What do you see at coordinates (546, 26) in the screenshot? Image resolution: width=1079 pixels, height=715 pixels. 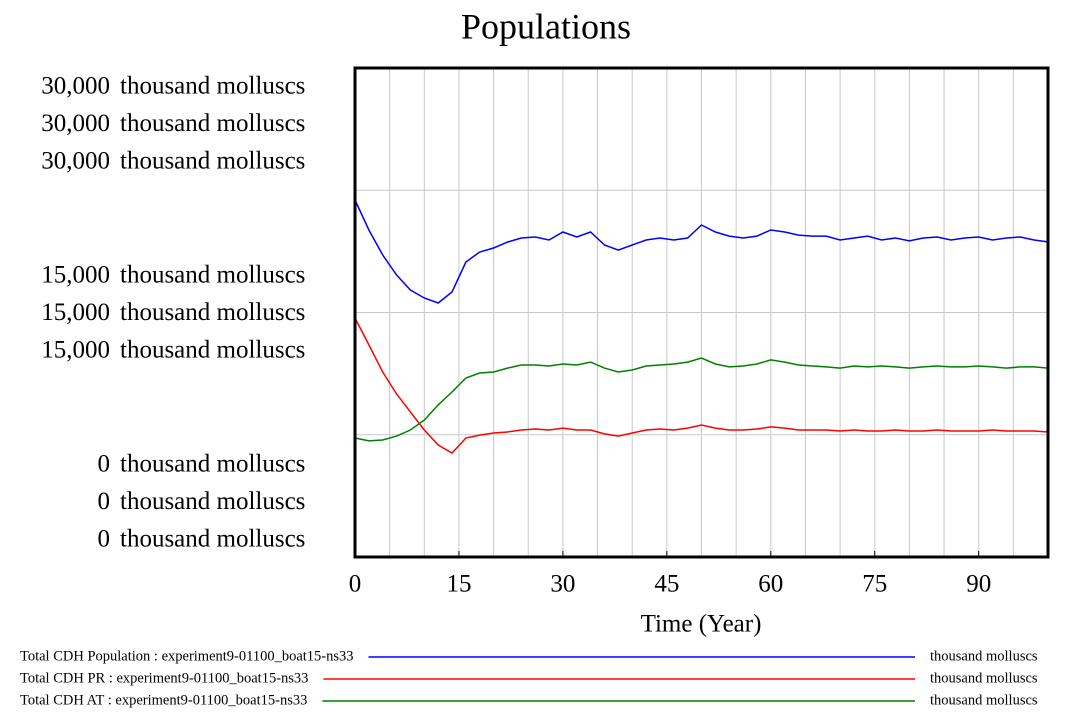 I see `chart-title: Populations` at bounding box center [546, 26].